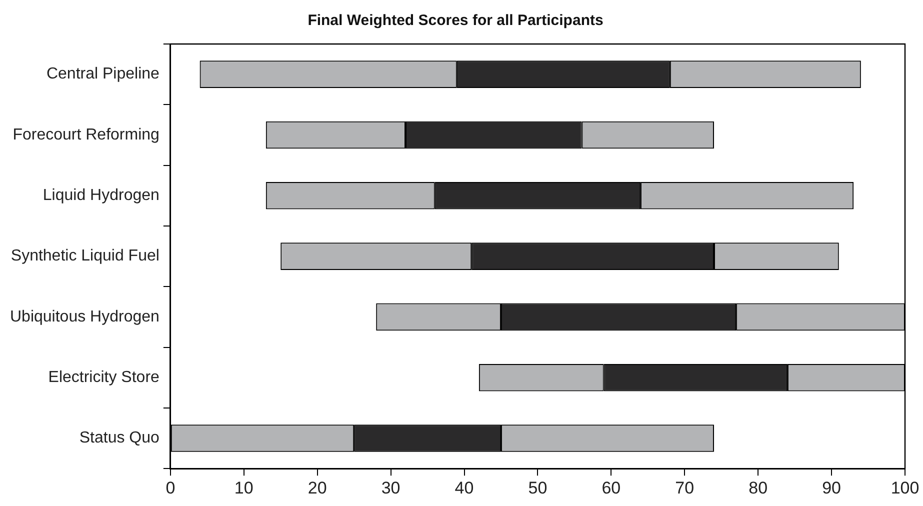 The height and width of the screenshot is (506, 923). I want to click on y-tick-label: Central Pipeline, so click(103, 74).